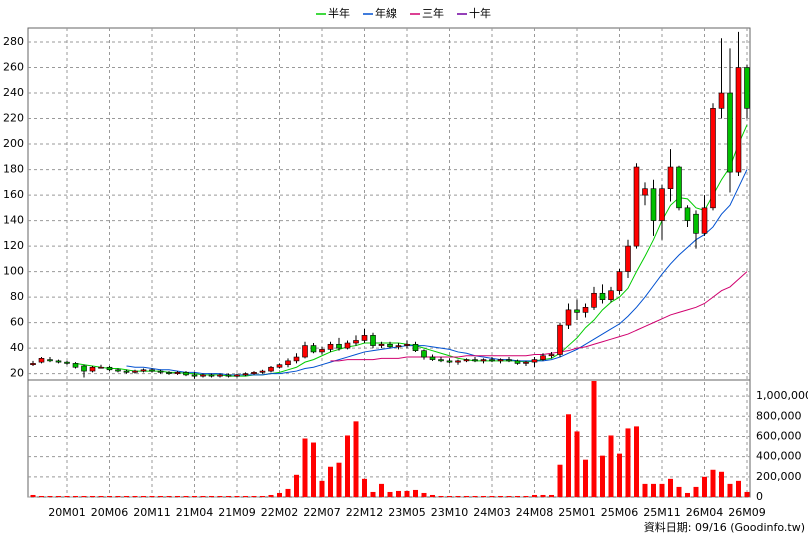 The image size is (808, 540). What do you see at coordinates (480, 13) in the screenshot?
I see `legend-label: 十年` at bounding box center [480, 13].